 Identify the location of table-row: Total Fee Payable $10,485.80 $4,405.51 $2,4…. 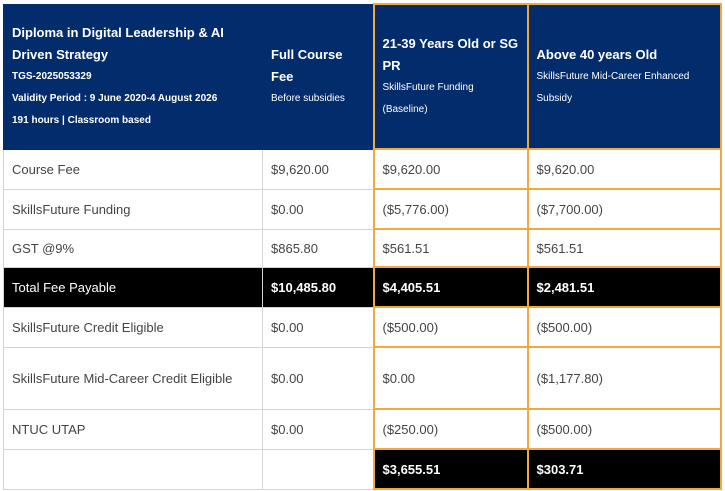
(362, 287).